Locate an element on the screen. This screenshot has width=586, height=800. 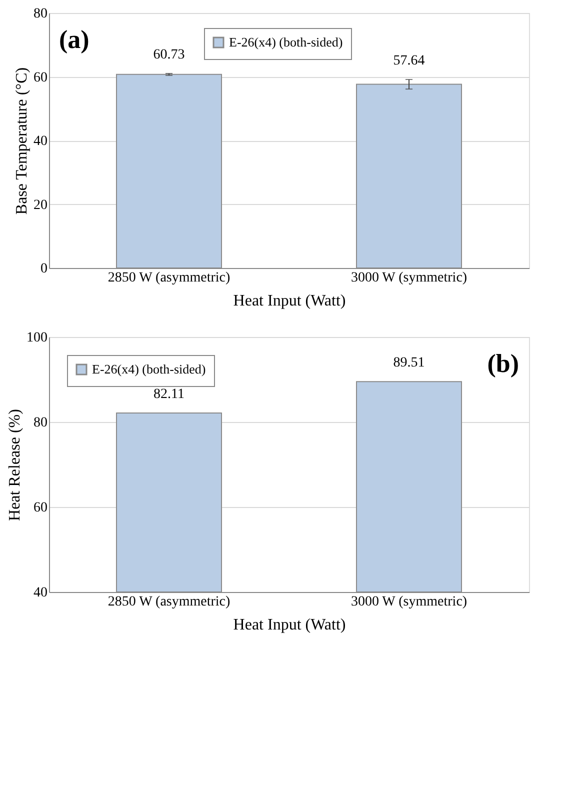
annotation: (a) is located at coordinates (74, 39).